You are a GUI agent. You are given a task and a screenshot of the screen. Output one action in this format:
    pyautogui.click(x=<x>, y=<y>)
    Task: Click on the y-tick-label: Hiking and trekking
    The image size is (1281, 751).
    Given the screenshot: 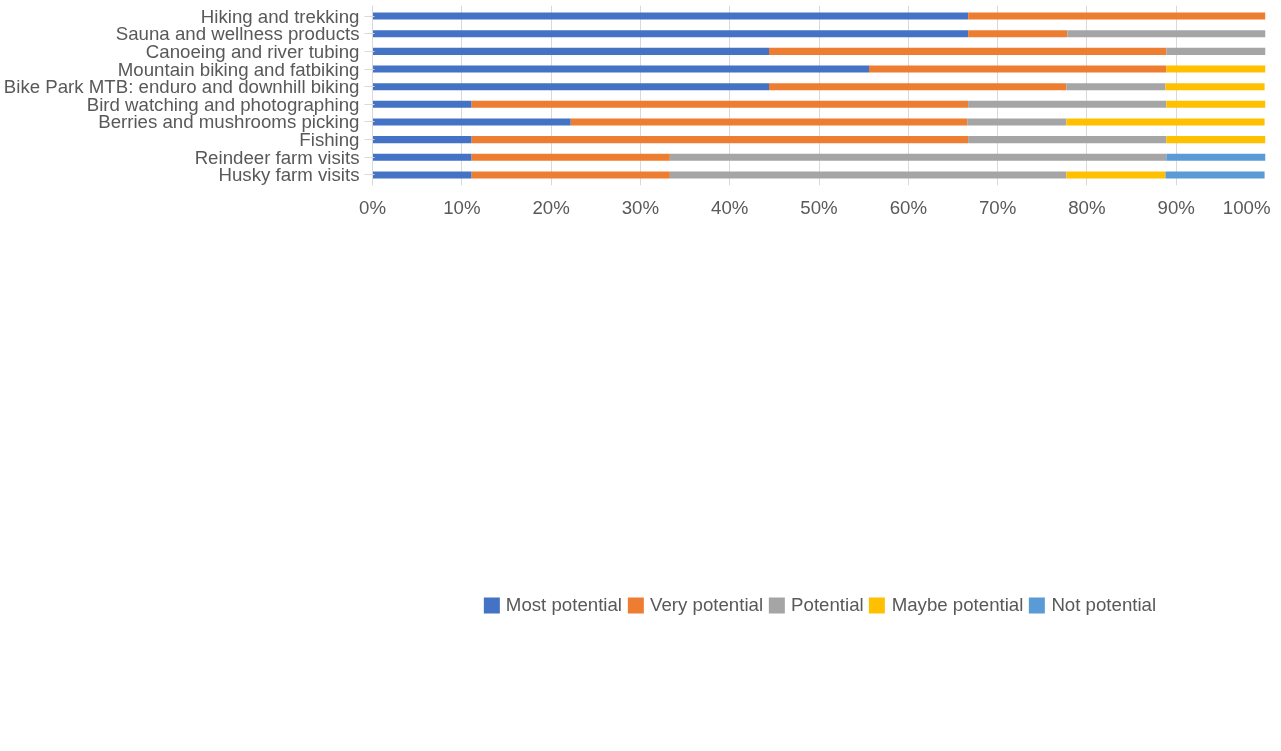 What is the action you would take?
    pyautogui.click(x=280, y=16)
    